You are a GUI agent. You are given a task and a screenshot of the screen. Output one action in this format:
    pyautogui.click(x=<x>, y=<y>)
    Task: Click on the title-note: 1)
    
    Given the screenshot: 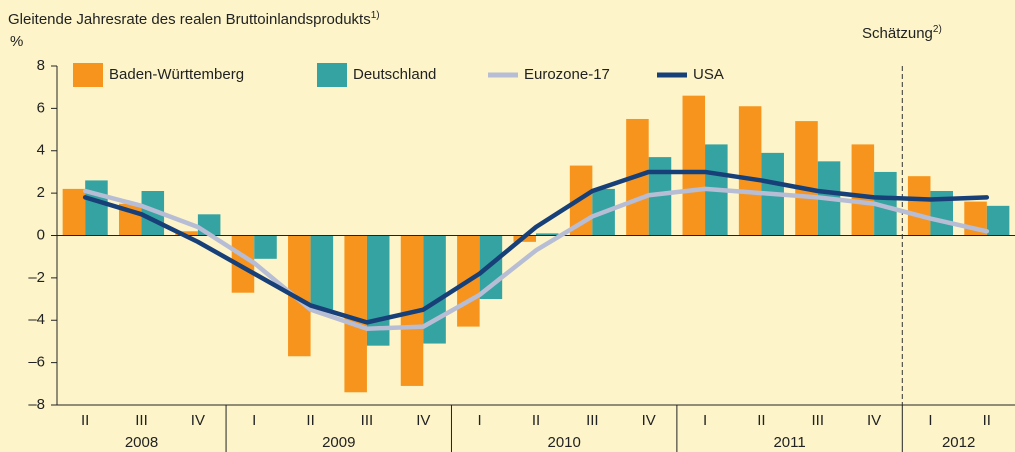 What is the action you would take?
    pyautogui.click(x=375, y=15)
    